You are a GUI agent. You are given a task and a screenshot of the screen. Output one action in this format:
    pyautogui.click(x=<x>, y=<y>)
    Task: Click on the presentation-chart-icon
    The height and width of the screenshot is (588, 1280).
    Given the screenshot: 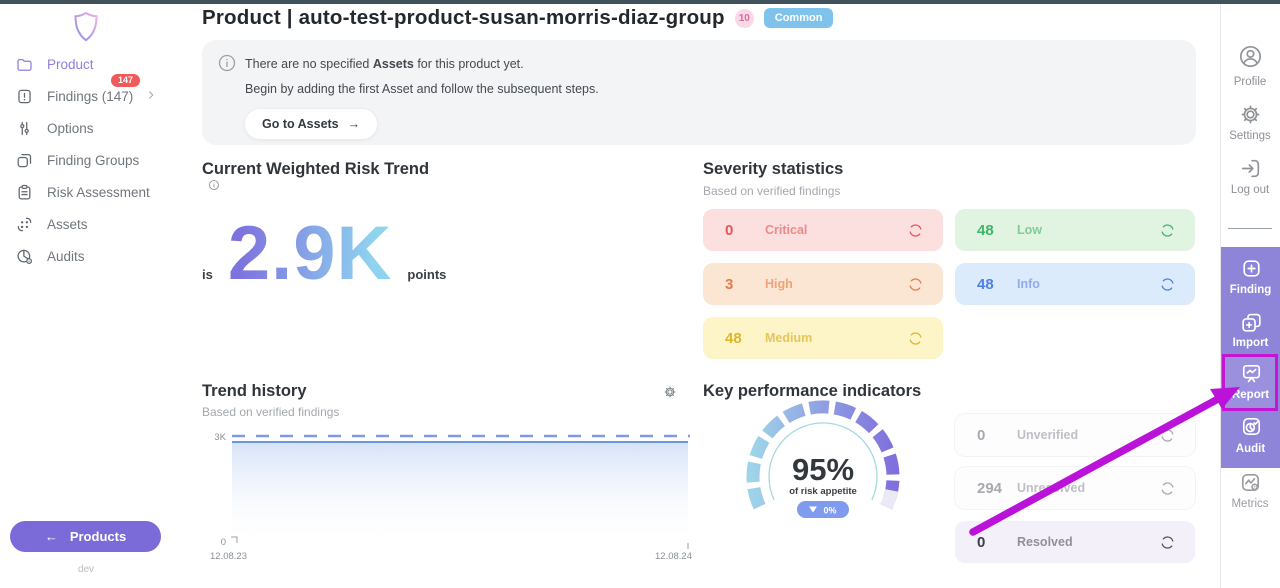 What is the action you would take?
    pyautogui.click(x=1251, y=373)
    